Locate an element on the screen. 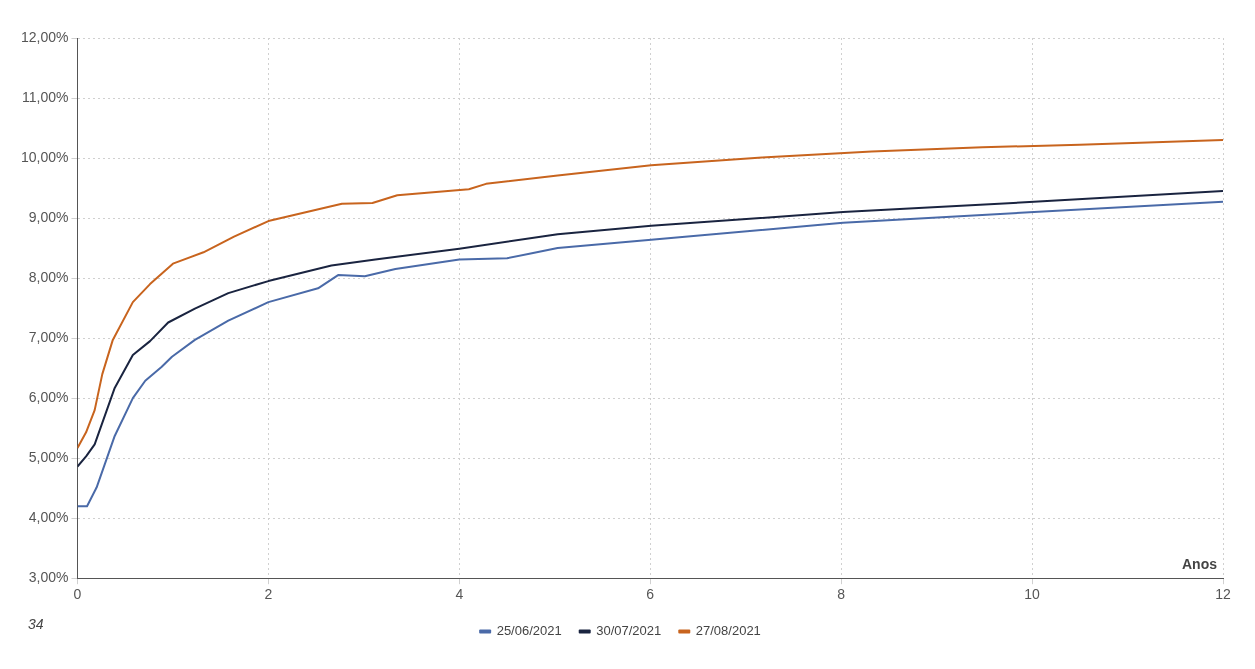  x-tick-label: 6 is located at coordinates (650, 594).